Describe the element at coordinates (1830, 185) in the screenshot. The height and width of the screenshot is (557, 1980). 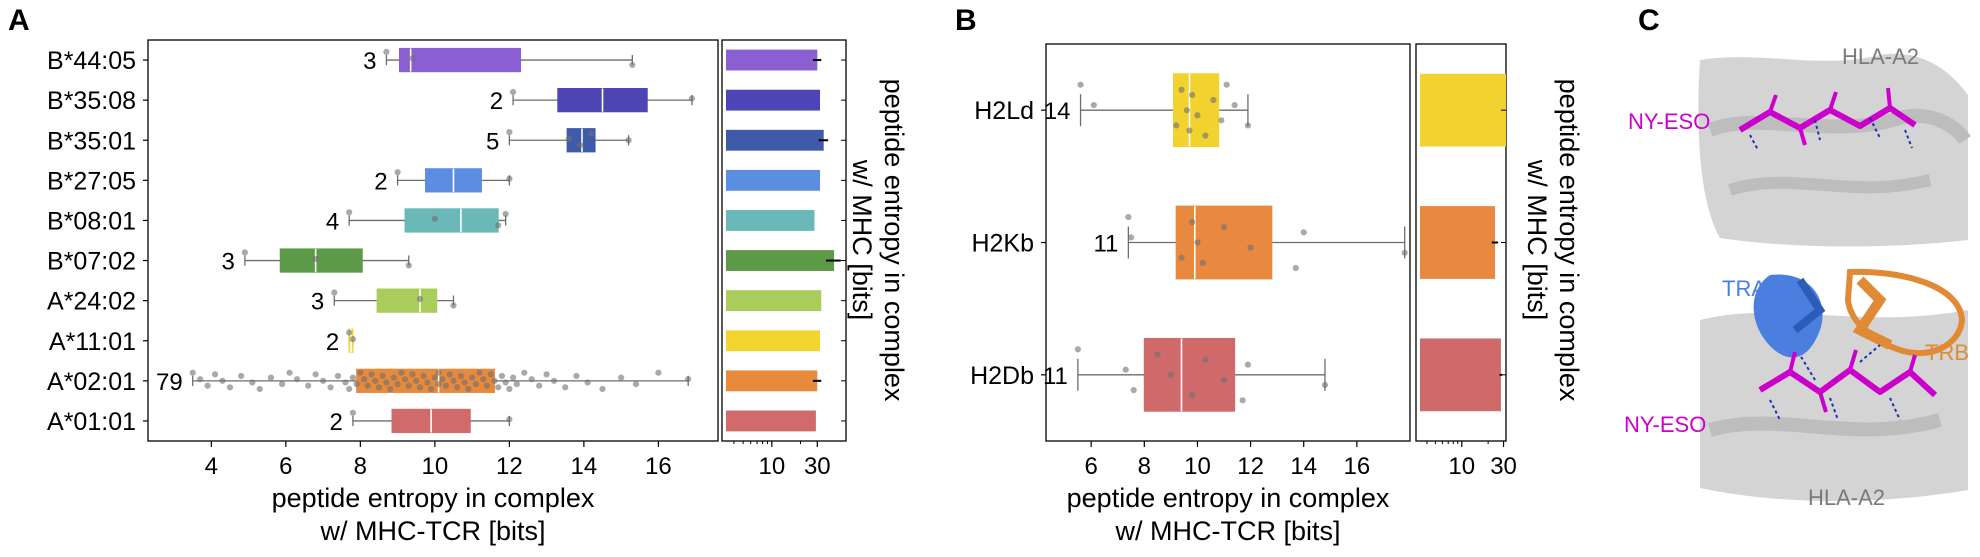
I see `mhc-sheet-top` at that location.